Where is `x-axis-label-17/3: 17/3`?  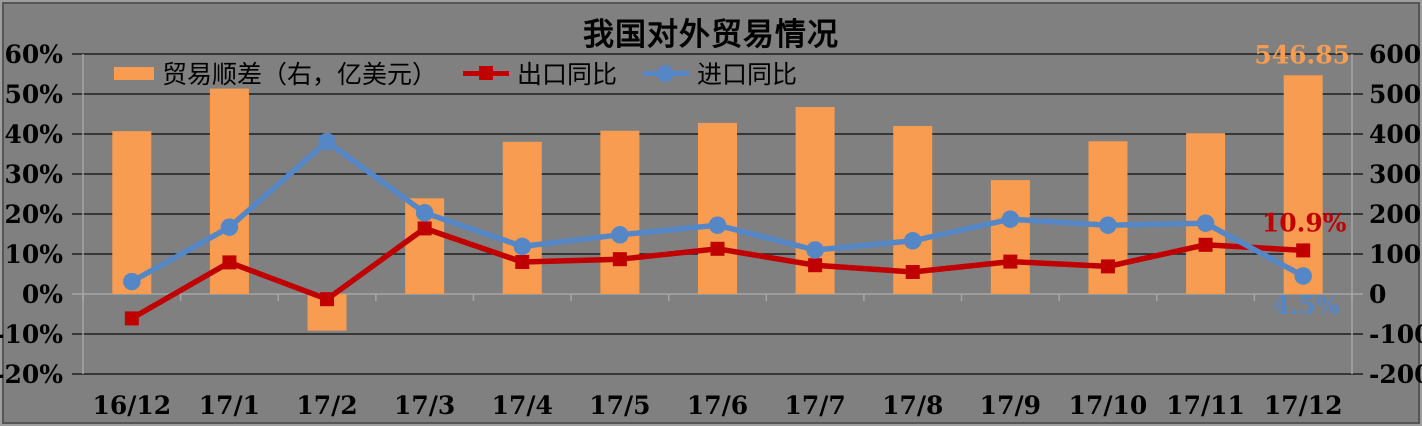
x-axis-label-17/3: 17/3 is located at coordinates (424, 405).